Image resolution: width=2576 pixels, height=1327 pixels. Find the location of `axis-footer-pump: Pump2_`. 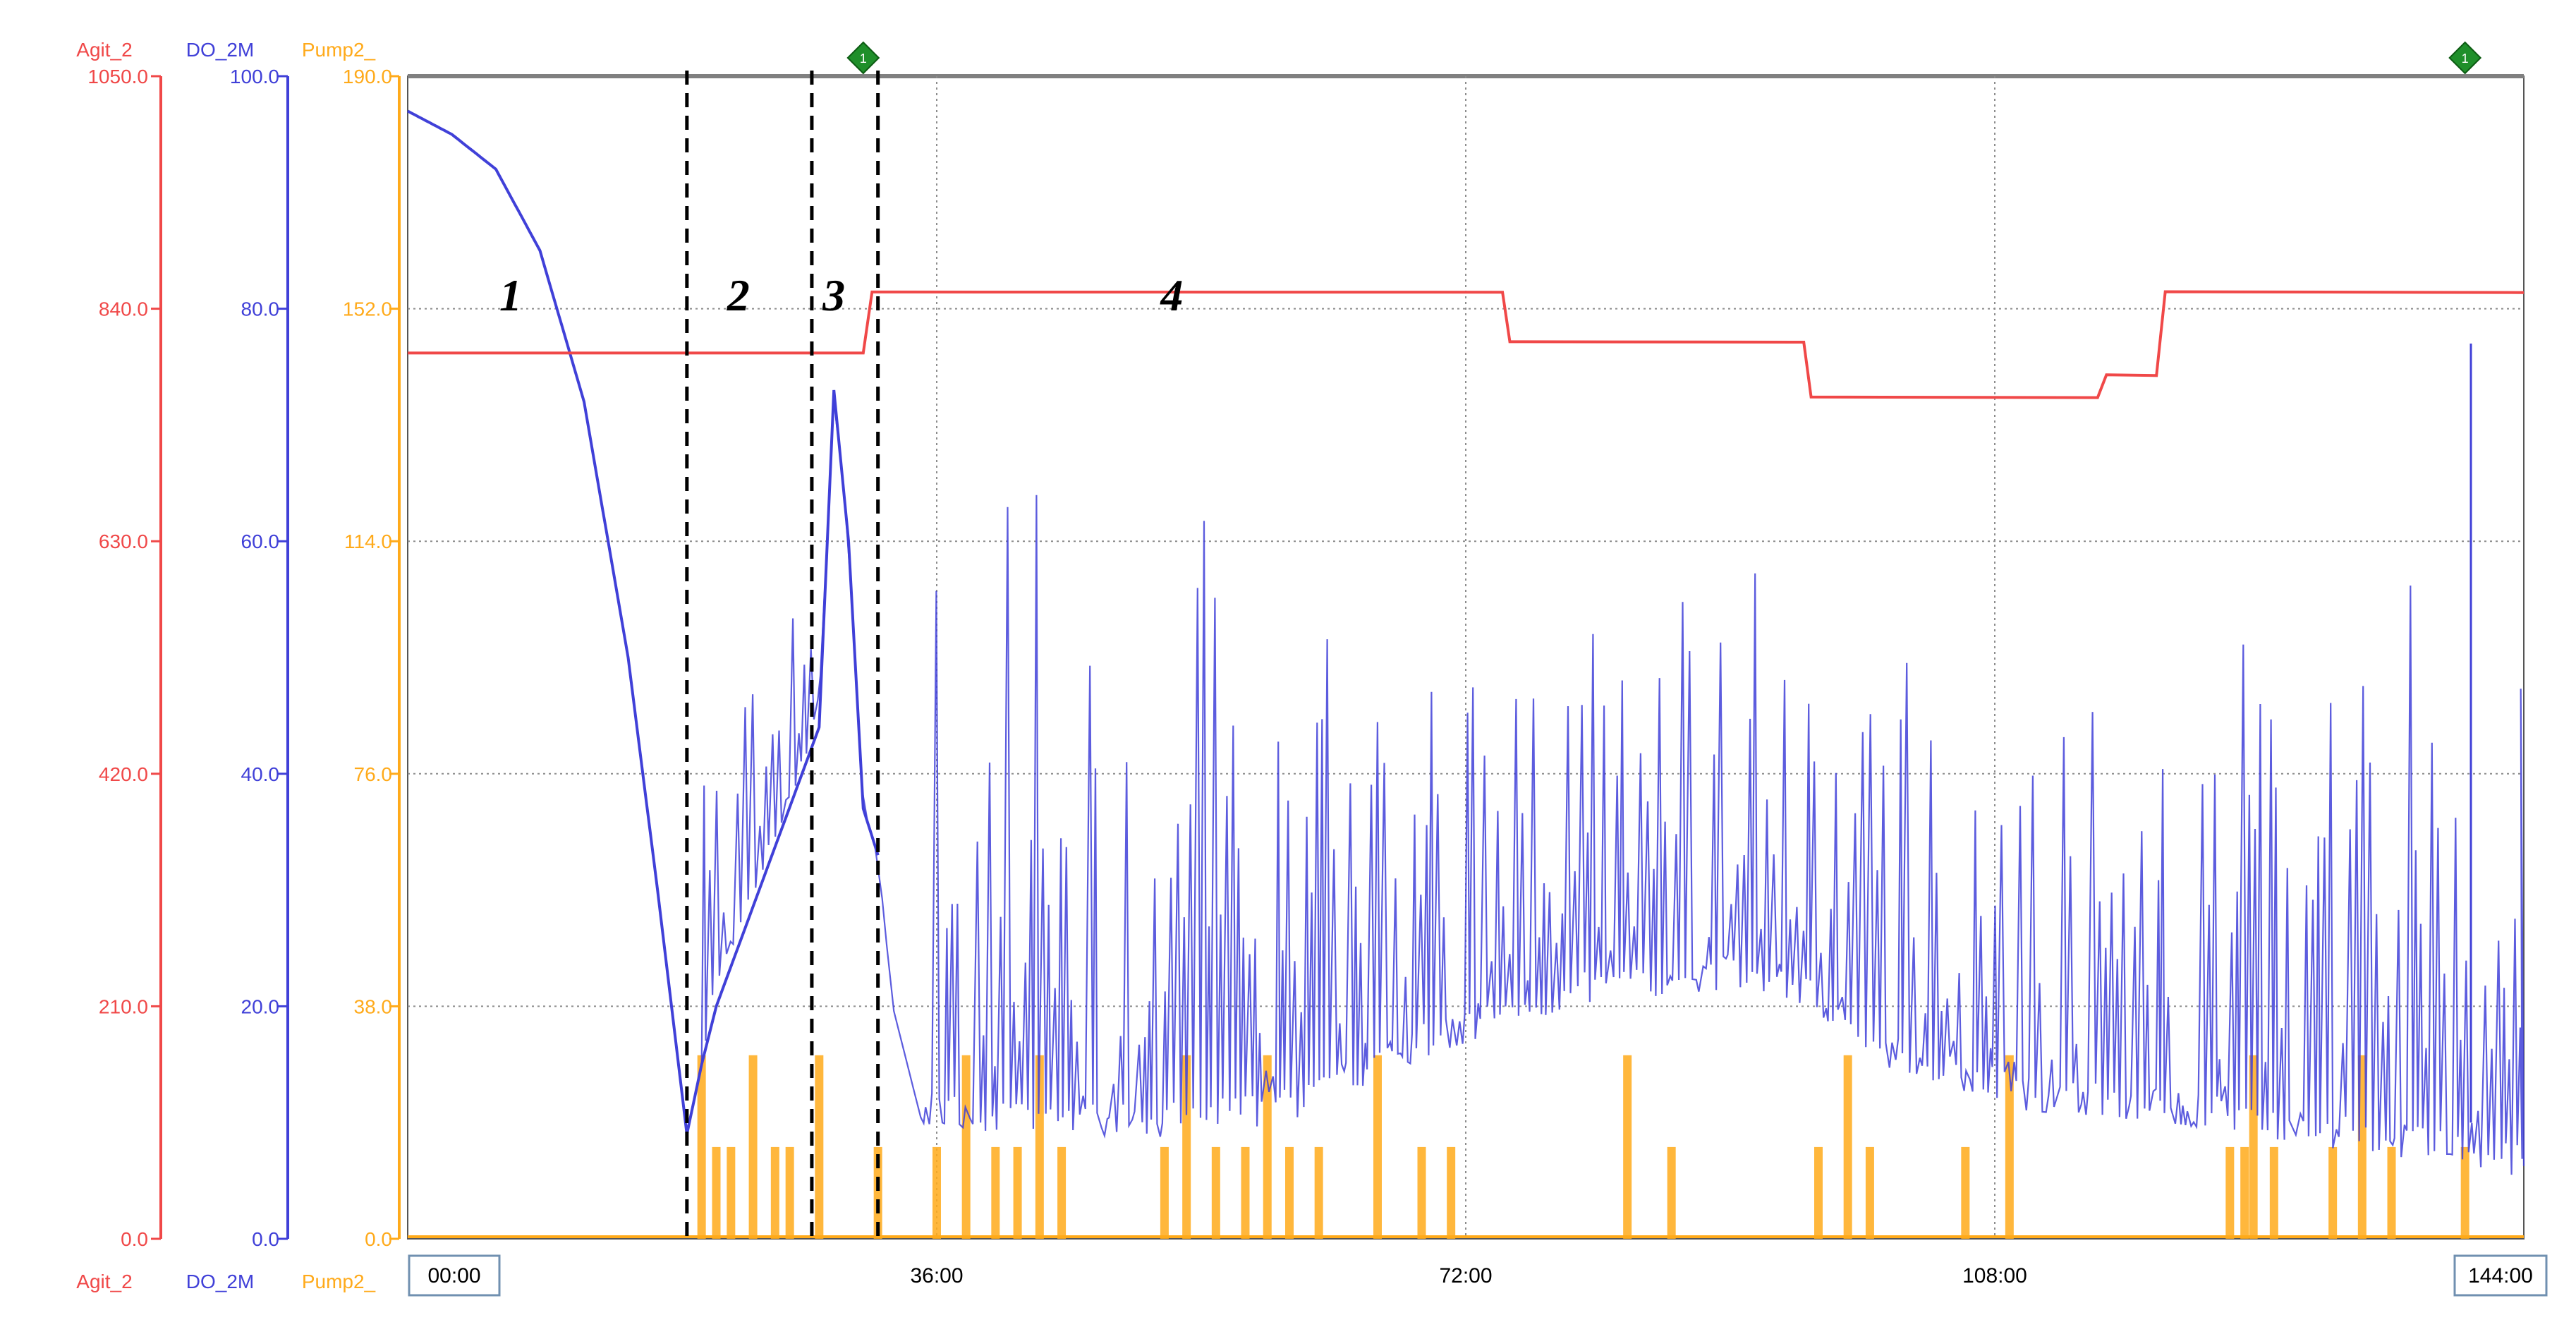

axis-footer-pump: Pump2_ is located at coordinates (339, 1281).